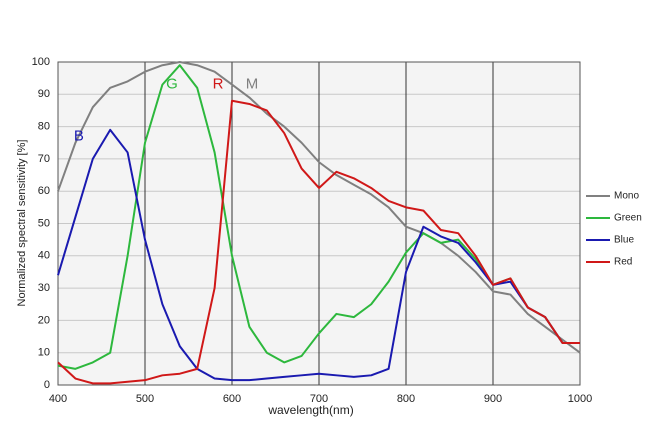  What do you see at coordinates (172, 84) in the screenshot?
I see `annotation: G` at bounding box center [172, 84].